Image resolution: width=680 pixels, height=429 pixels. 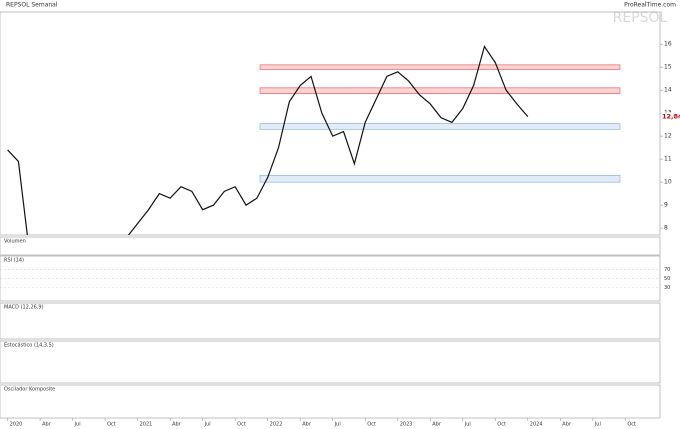 What do you see at coordinates (536, 425) in the screenshot?
I see `x-tick-label: 2024` at bounding box center [536, 425].